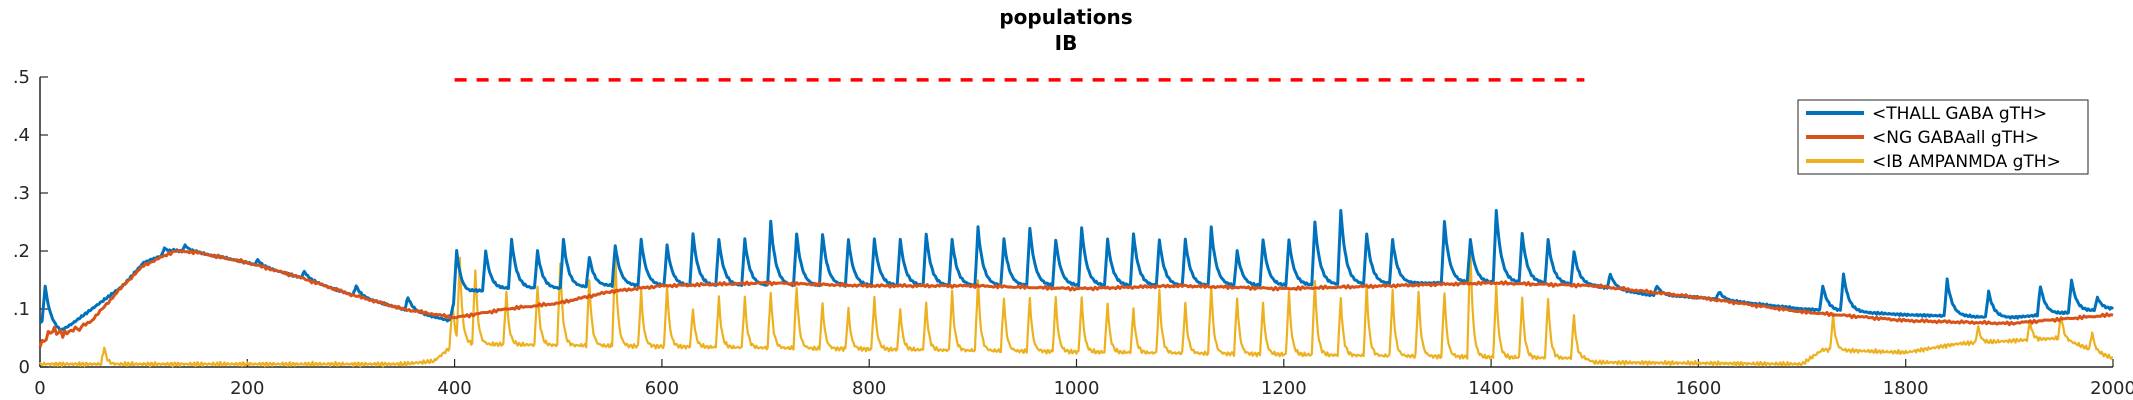 Image resolution: width=2133 pixels, height=400 pixels. I want to click on x-tick-label: 1400, so click(1491, 388).